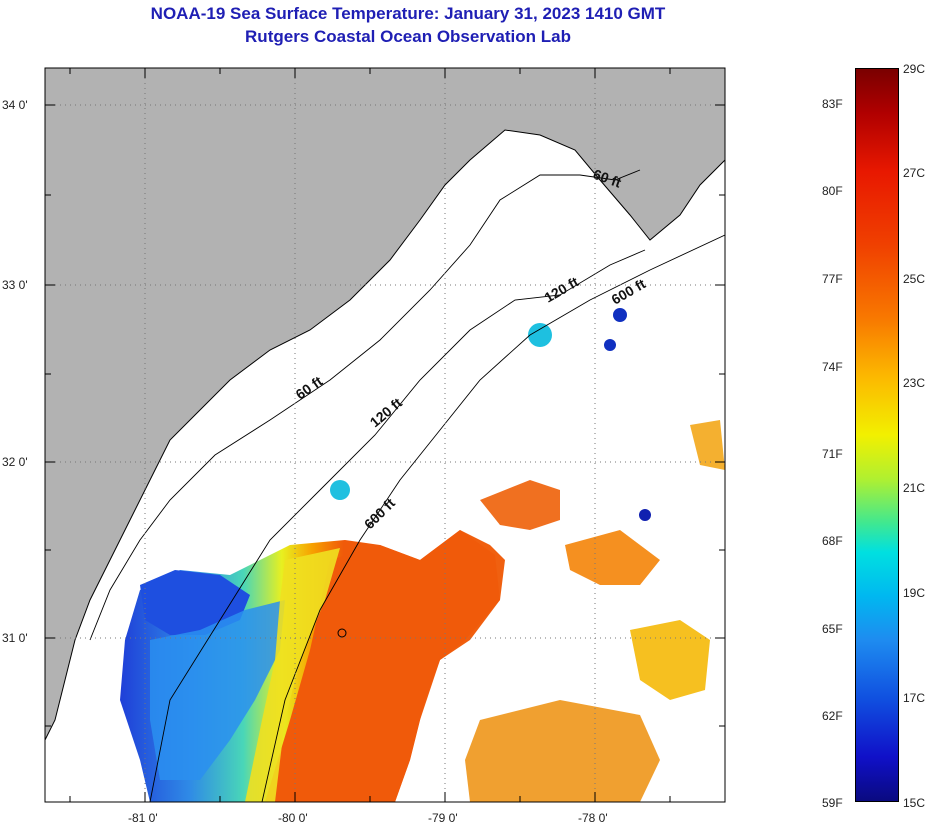 This screenshot has width=936, height=832. I want to click on colorbar-f-label: 68F, so click(832, 541).